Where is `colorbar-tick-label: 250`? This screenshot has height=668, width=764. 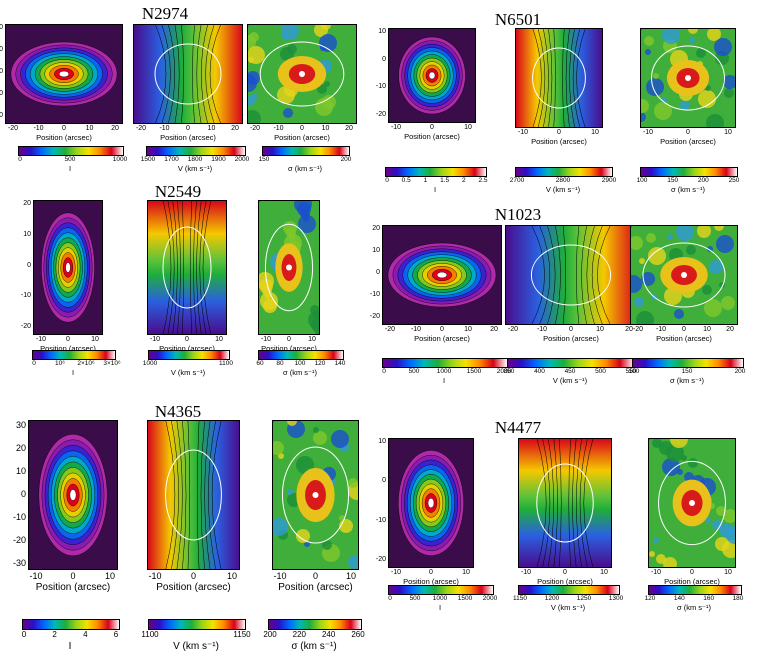 colorbar-tick-label: 250 is located at coordinates (734, 180).